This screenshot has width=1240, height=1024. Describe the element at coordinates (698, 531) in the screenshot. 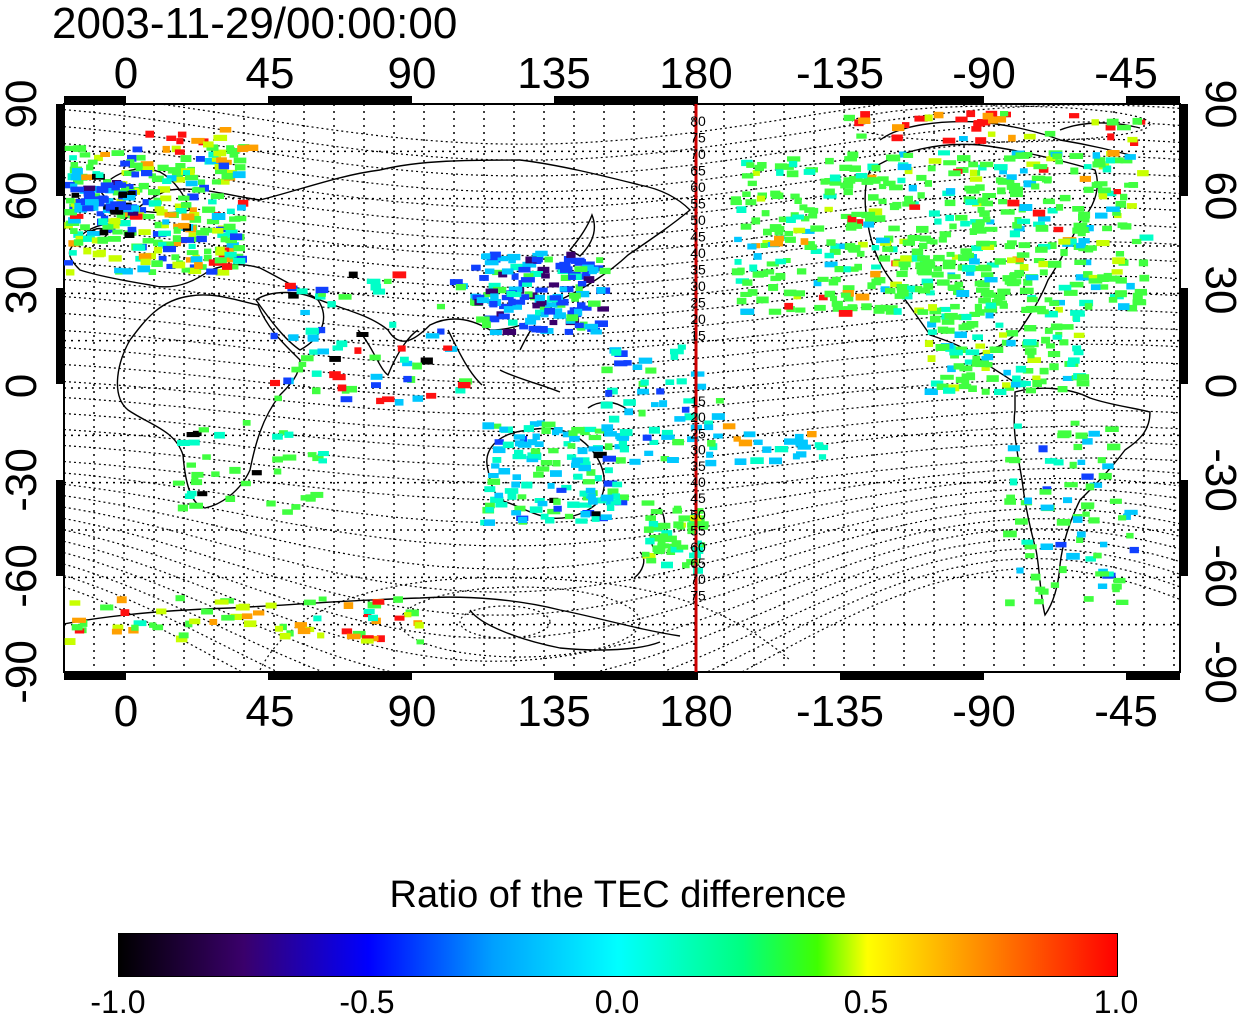

I see `contour-label: 55` at that location.